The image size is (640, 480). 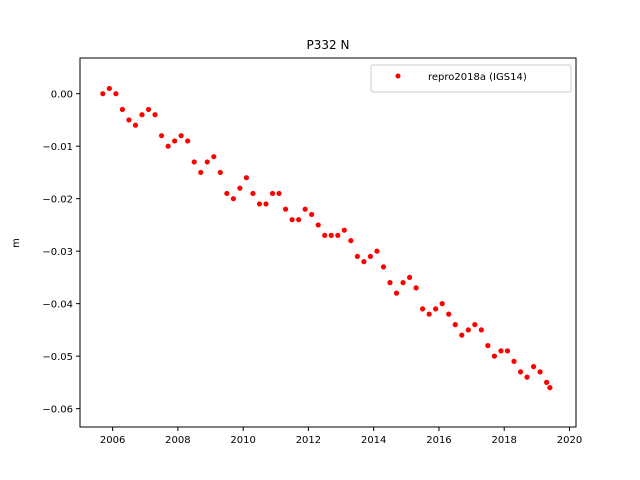 I want to click on x-tick-label: 2012, so click(x=308, y=440).